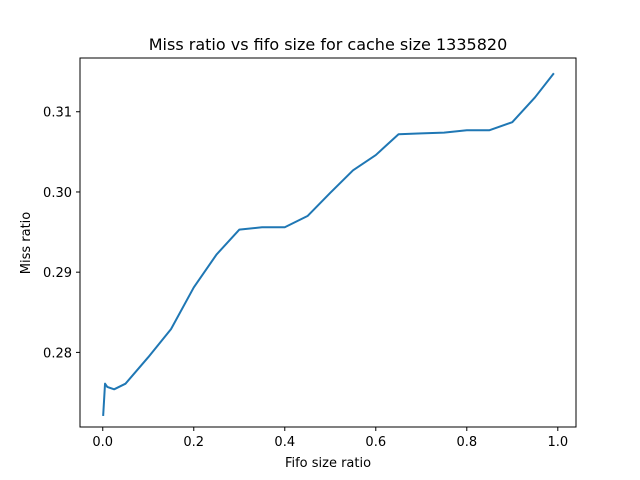  What do you see at coordinates (26, 243) in the screenshot?
I see `y-axis-label: Miss ratio` at bounding box center [26, 243].